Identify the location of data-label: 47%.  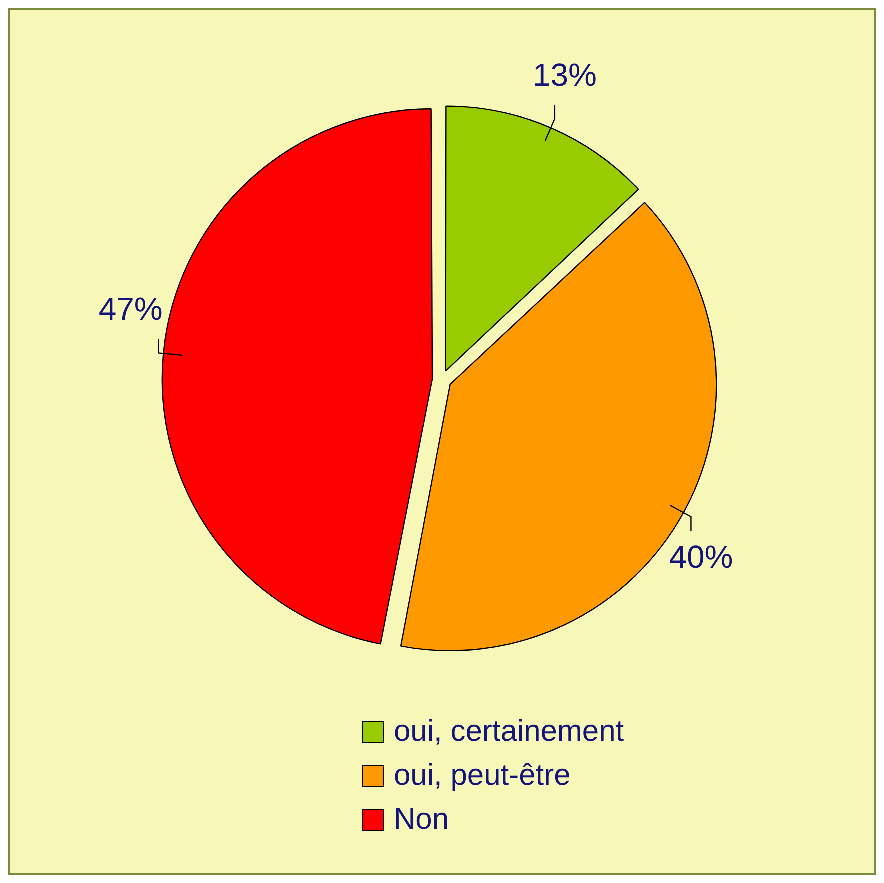
(130, 309).